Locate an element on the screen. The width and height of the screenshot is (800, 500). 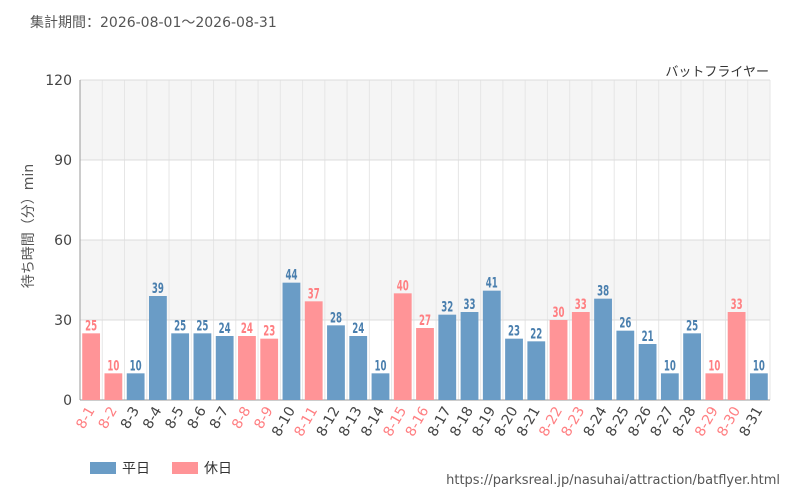
bar-value-label: 27 is located at coordinates (425, 321).